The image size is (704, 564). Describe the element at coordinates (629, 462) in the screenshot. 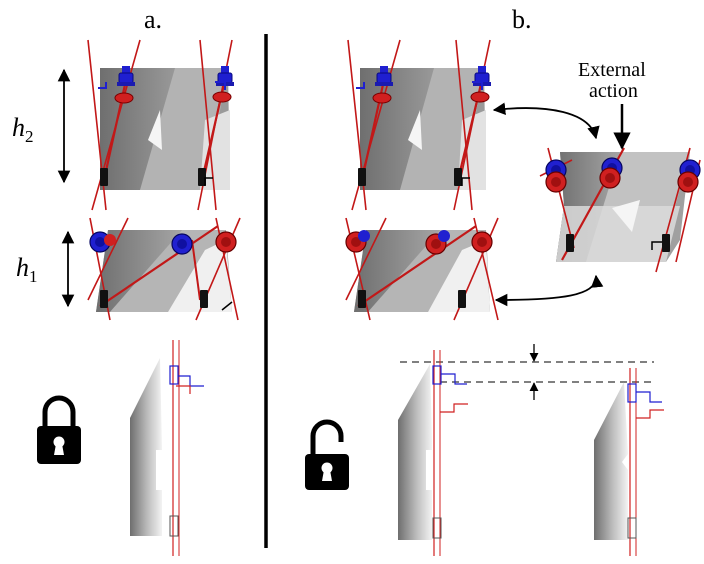

I see `unlocked-profile-b-right` at that location.